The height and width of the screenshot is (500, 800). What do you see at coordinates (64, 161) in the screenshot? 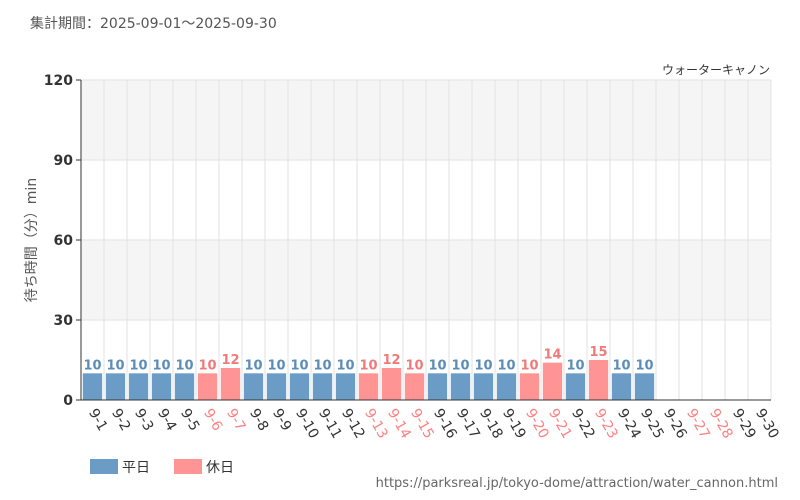
I see `y-tick-label: 90` at bounding box center [64, 161].